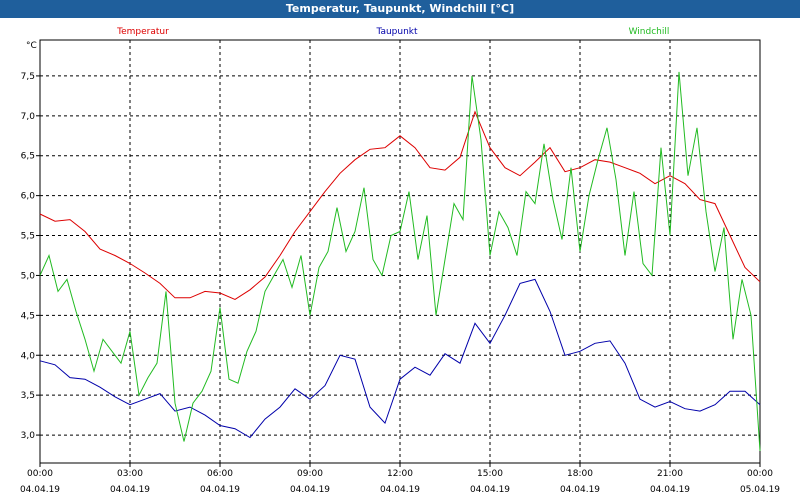  I want to click on x-tick-time-label: 18:00, so click(580, 474).